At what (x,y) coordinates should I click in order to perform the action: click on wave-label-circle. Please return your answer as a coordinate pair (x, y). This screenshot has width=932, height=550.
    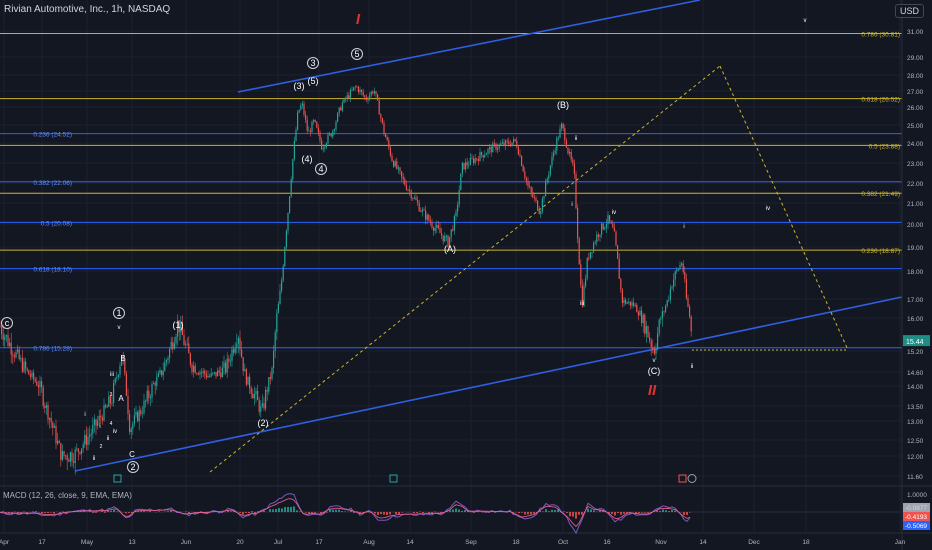
    Looking at the image, I should click on (119, 313).